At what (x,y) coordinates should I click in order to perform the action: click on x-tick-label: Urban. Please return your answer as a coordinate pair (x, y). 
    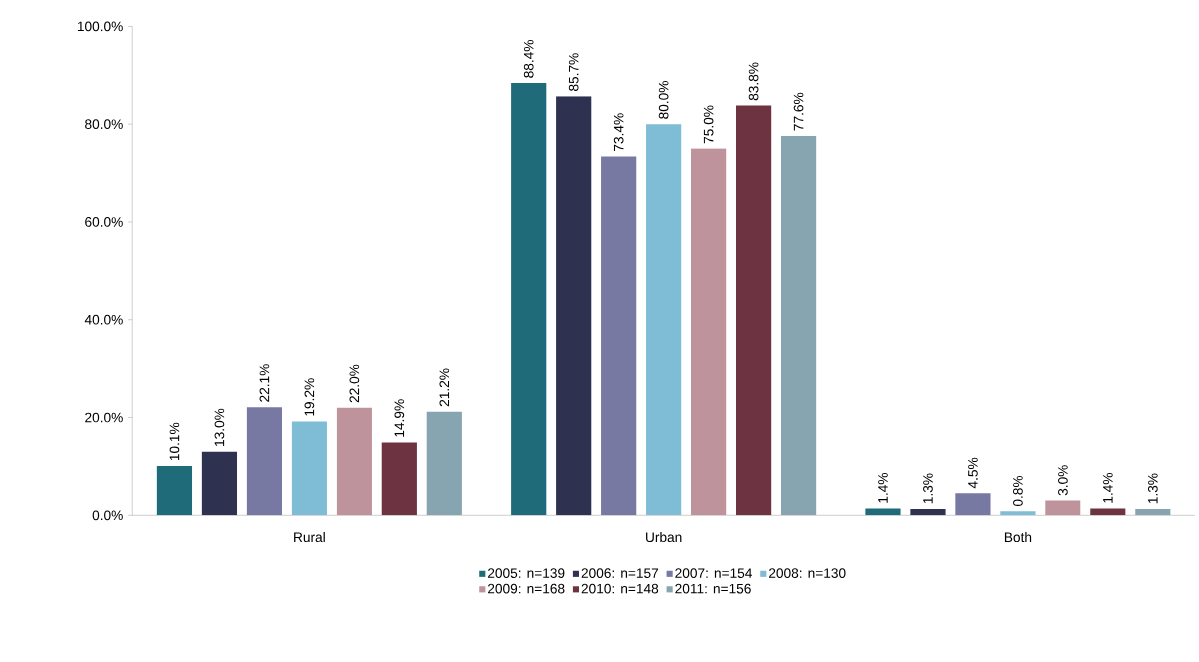
    Looking at the image, I should click on (664, 537).